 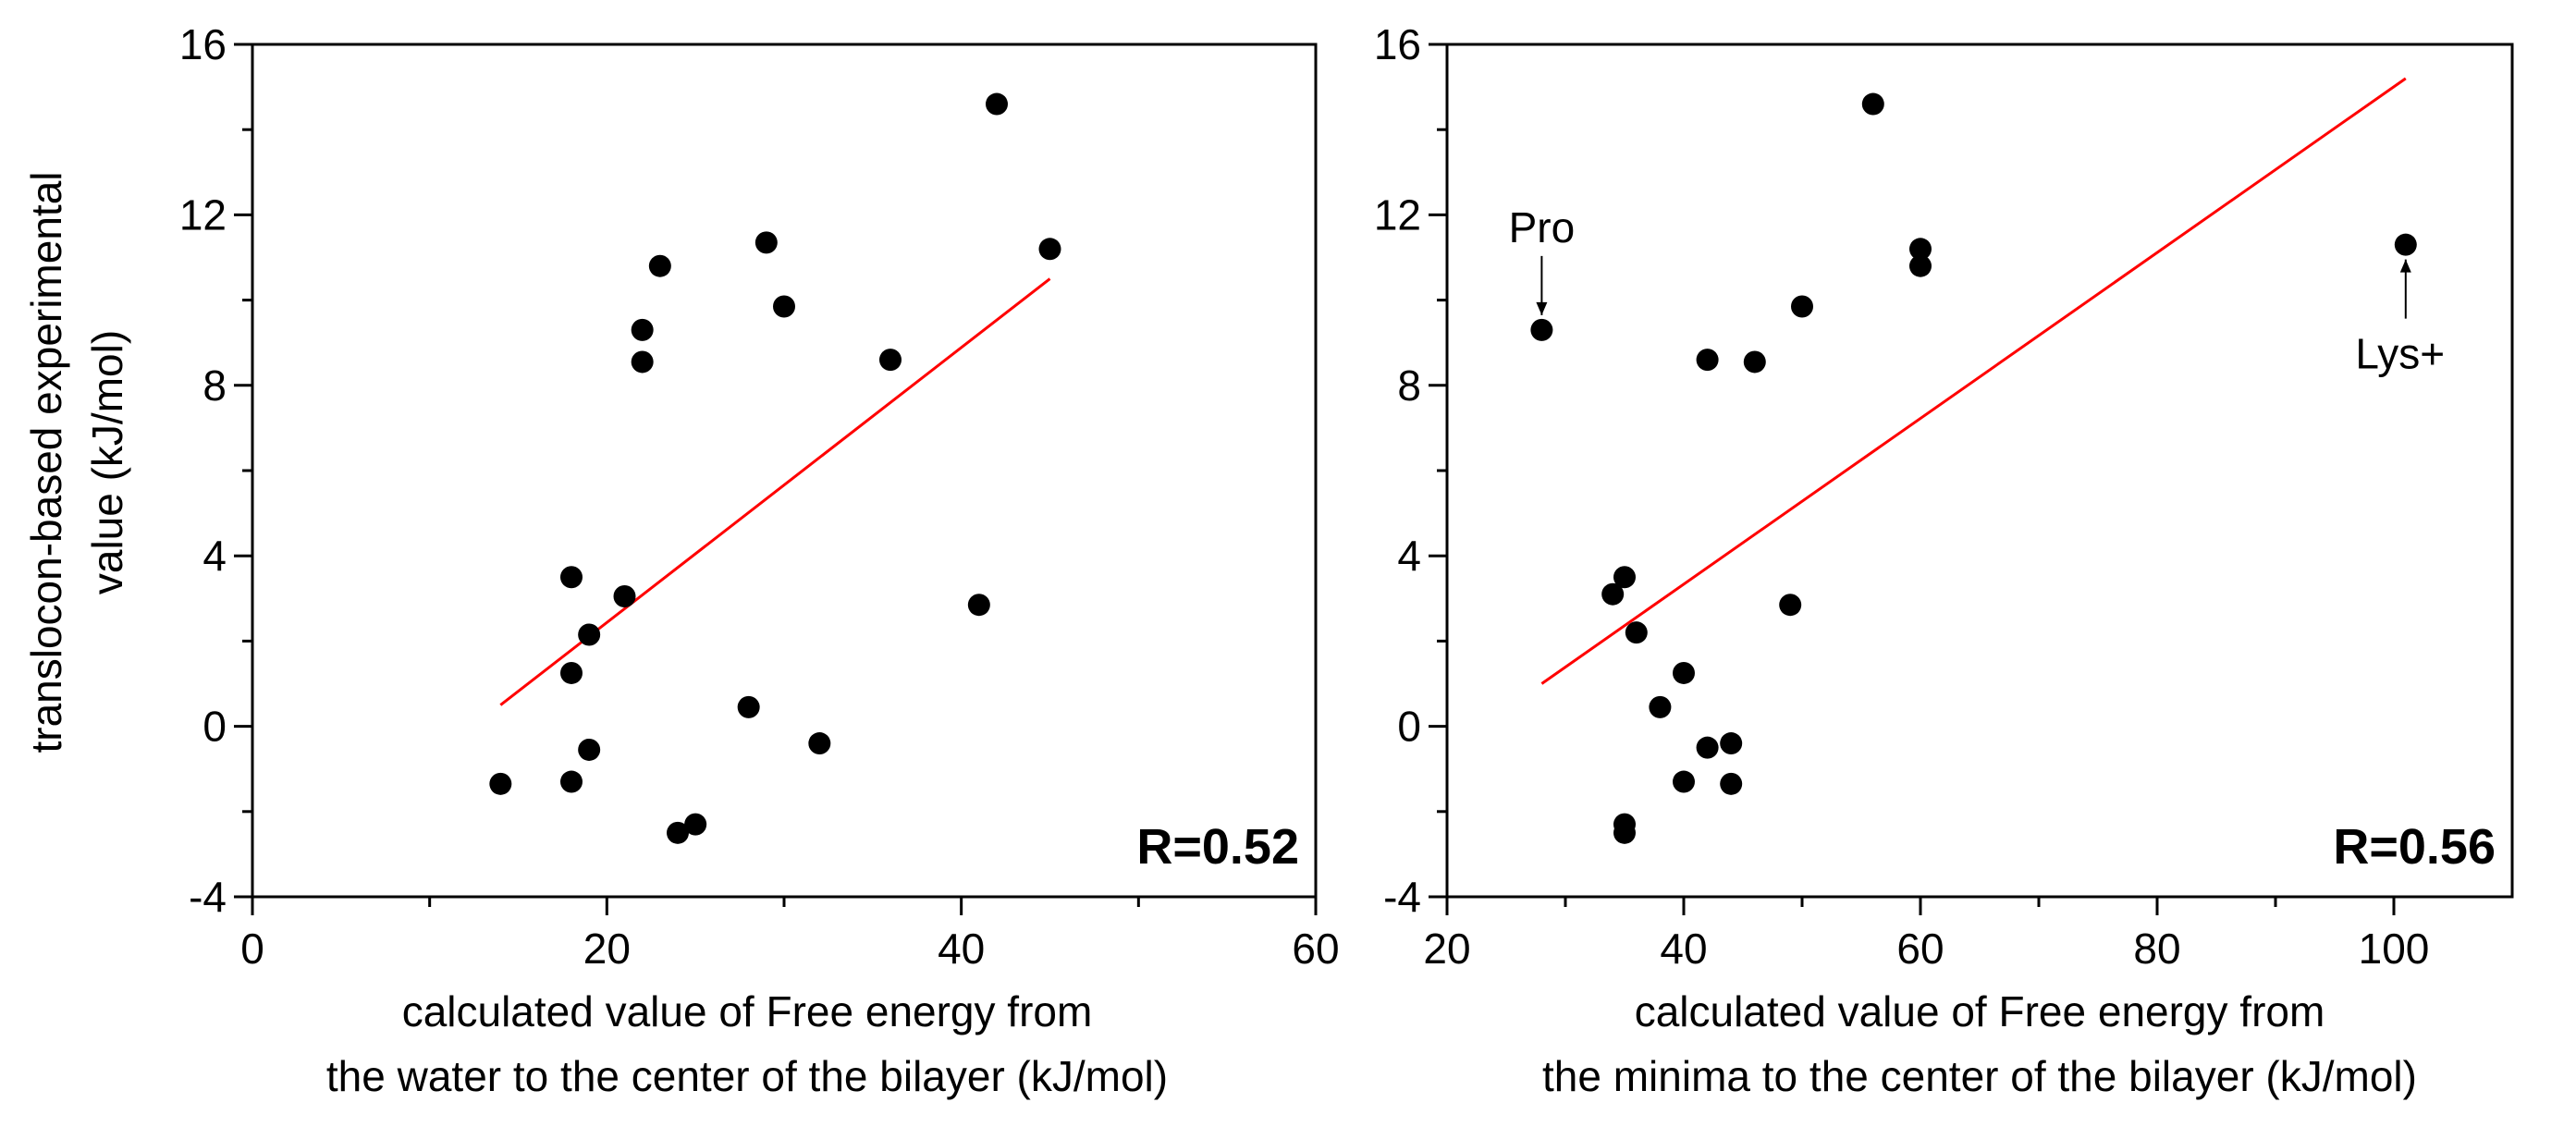 I want to click on correlation-label: R=0.56, so click(x=2414, y=847).